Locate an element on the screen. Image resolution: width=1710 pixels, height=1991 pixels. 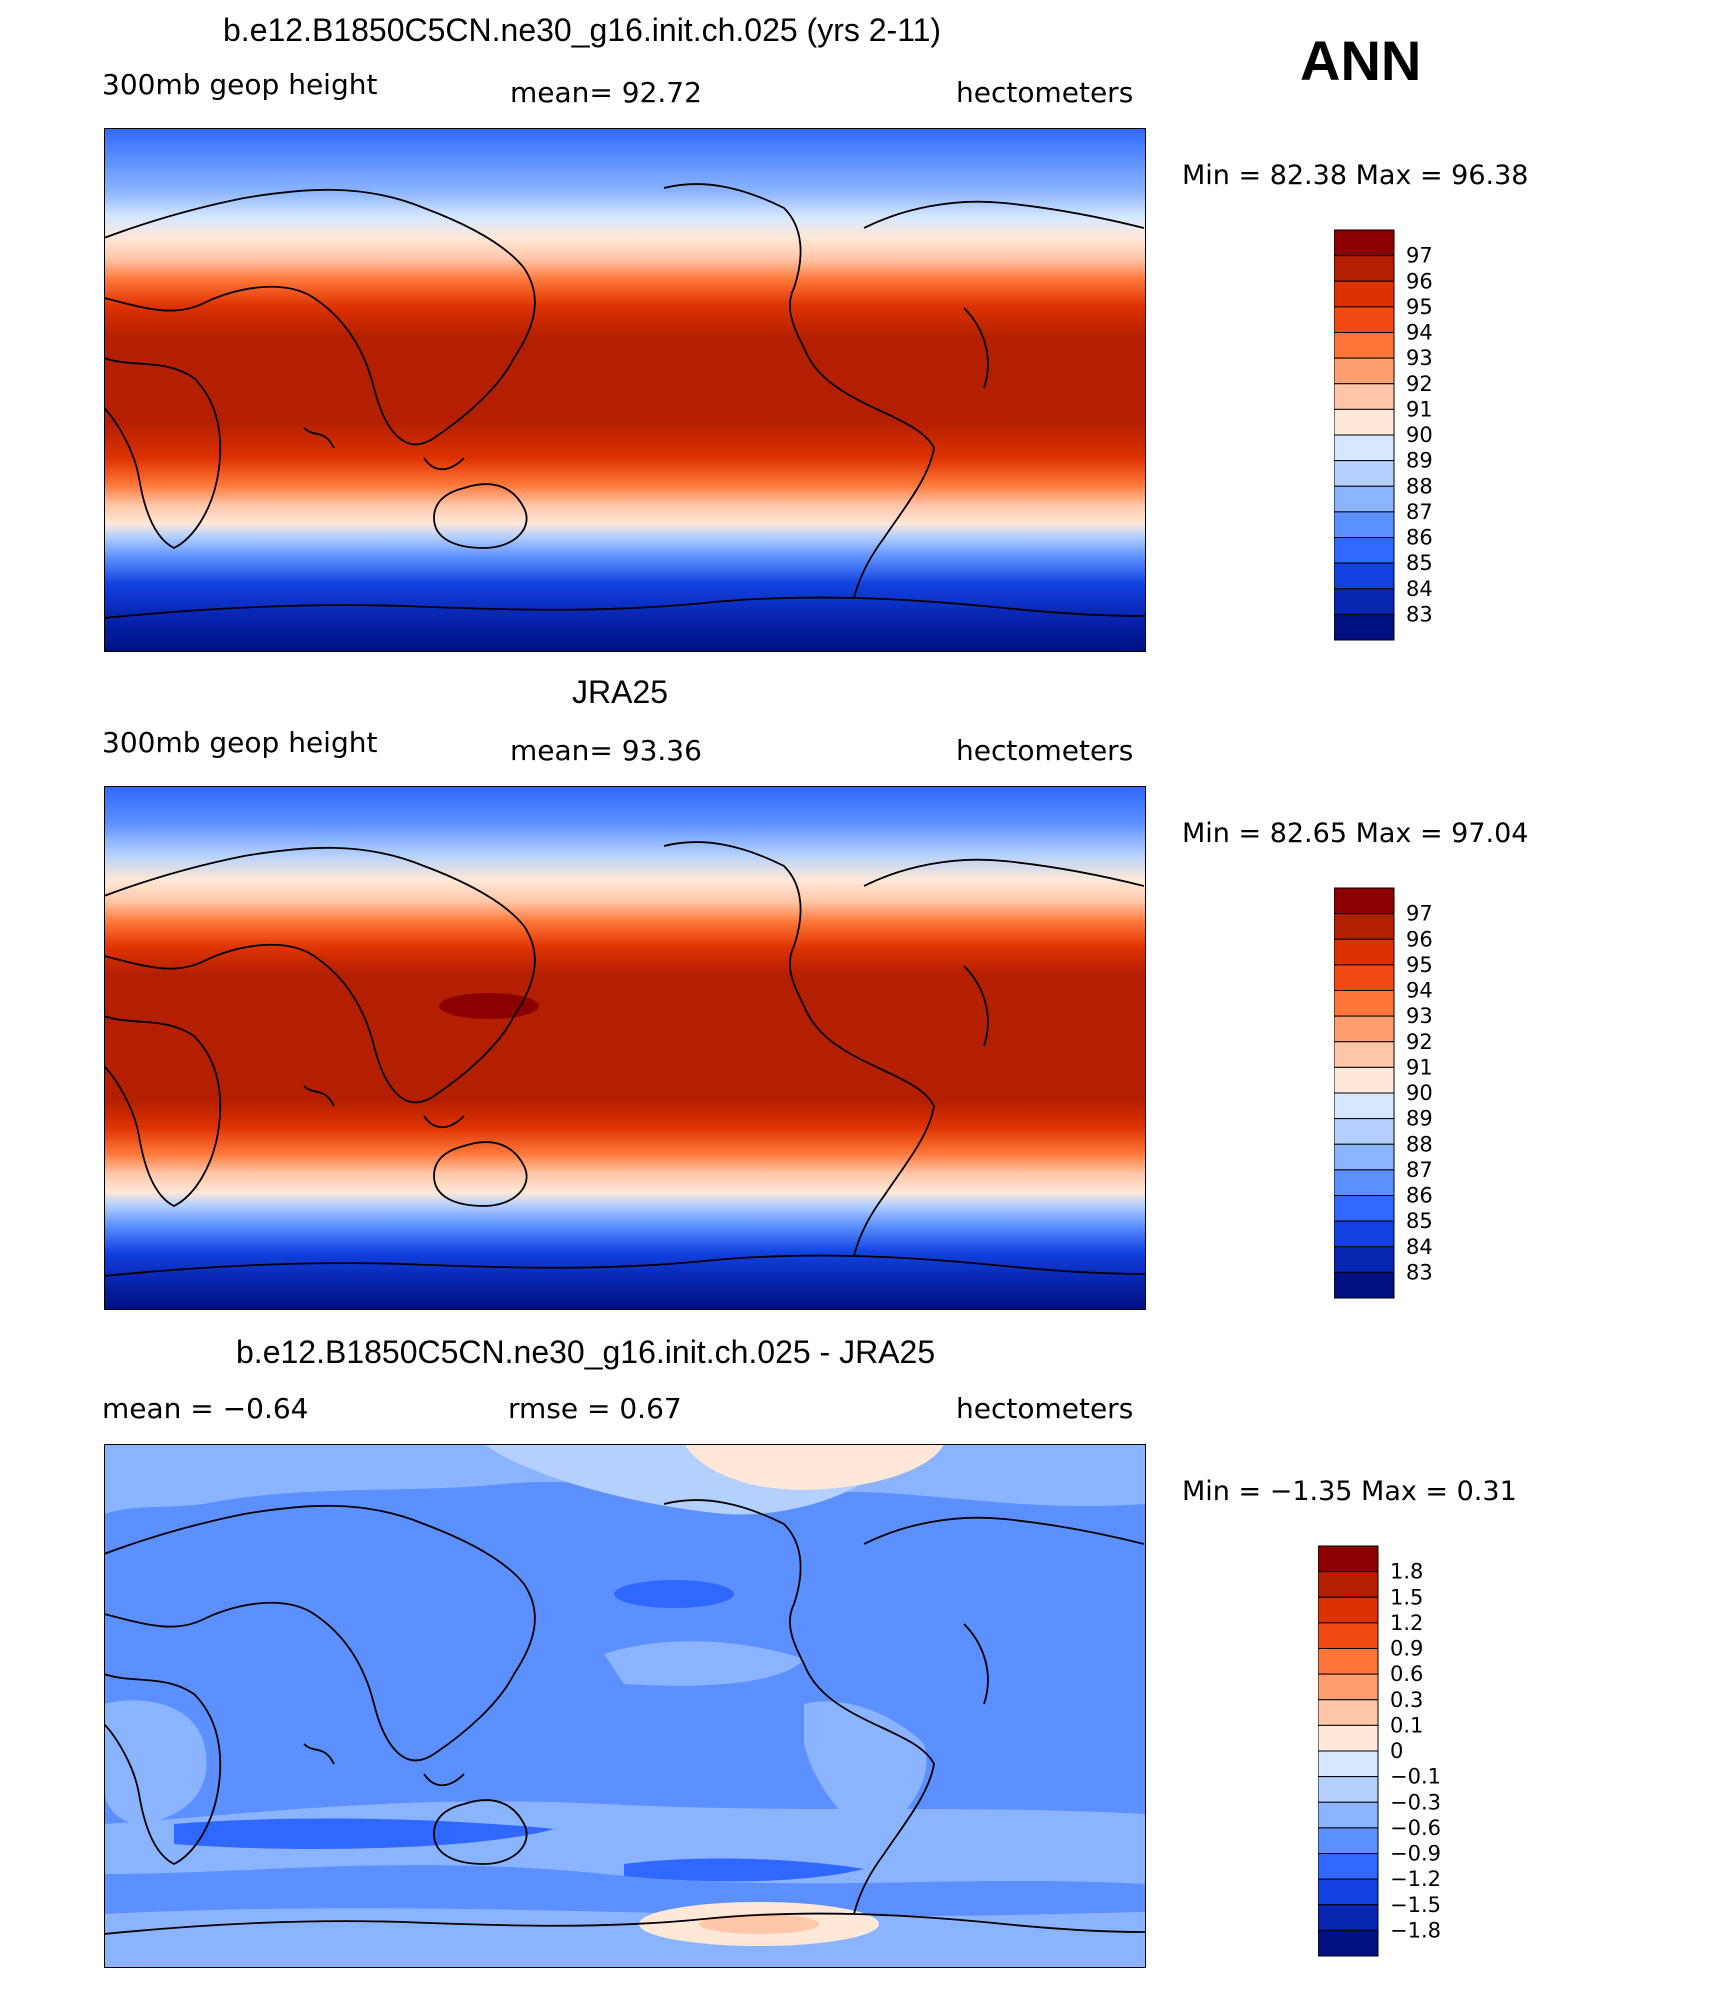
colorbar-tick-label: 1.5 is located at coordinates (1406, 1597).